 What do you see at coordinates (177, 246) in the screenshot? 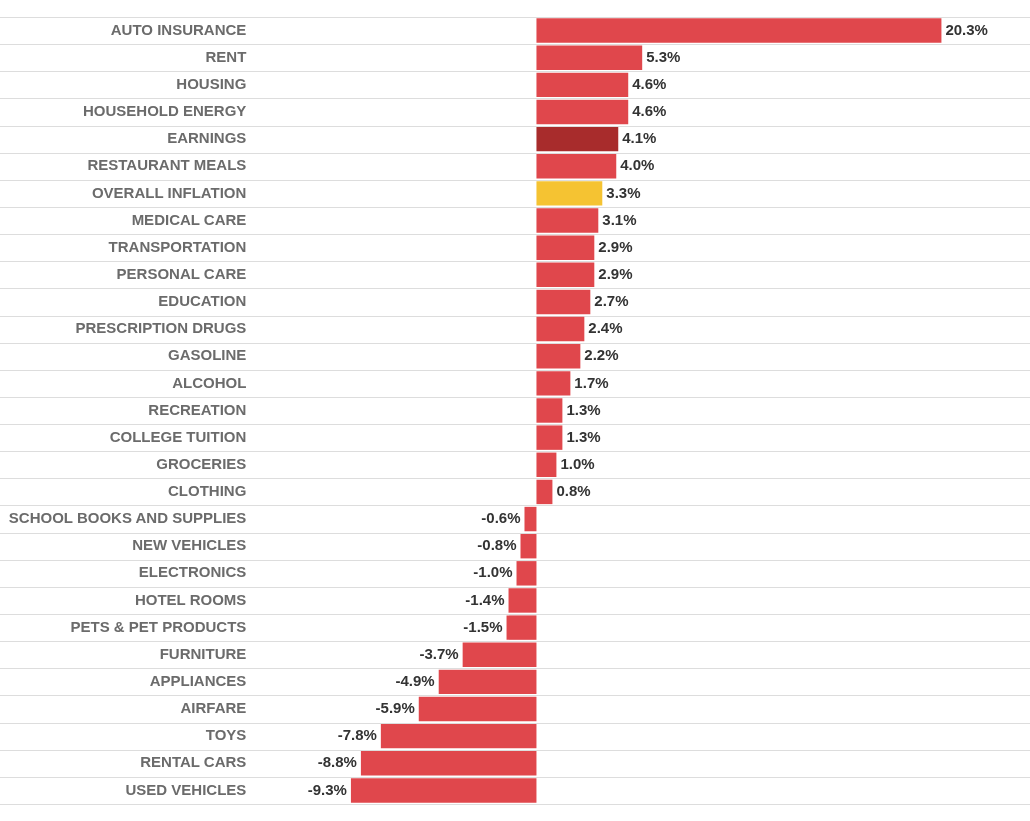
I see `y-tick-label: TRANSPORTATION` at bounding box center [177, 246].